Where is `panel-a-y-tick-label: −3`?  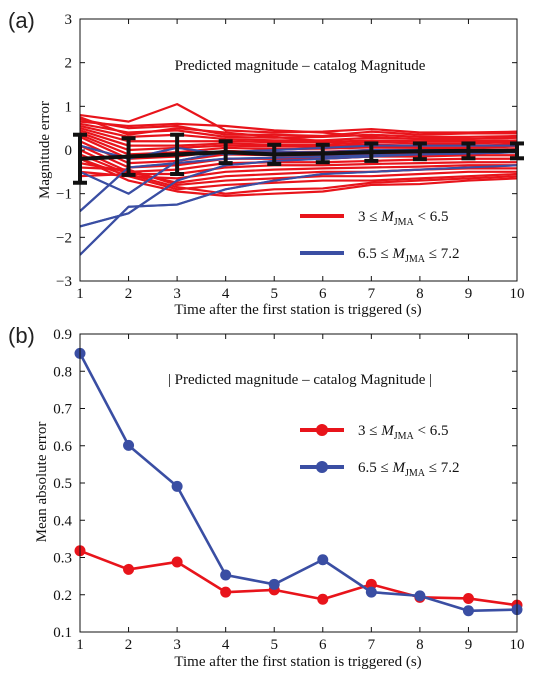 panel-a-y-tick-label: −3 is located at coordinates (64, 282).